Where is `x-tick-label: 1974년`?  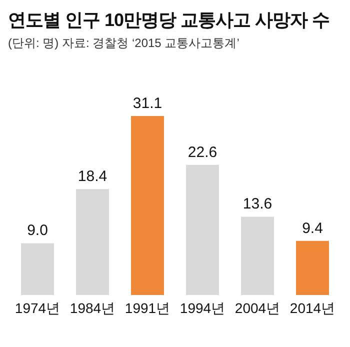 x-tick-label: 1974년 is located at coordinates (37, 308).